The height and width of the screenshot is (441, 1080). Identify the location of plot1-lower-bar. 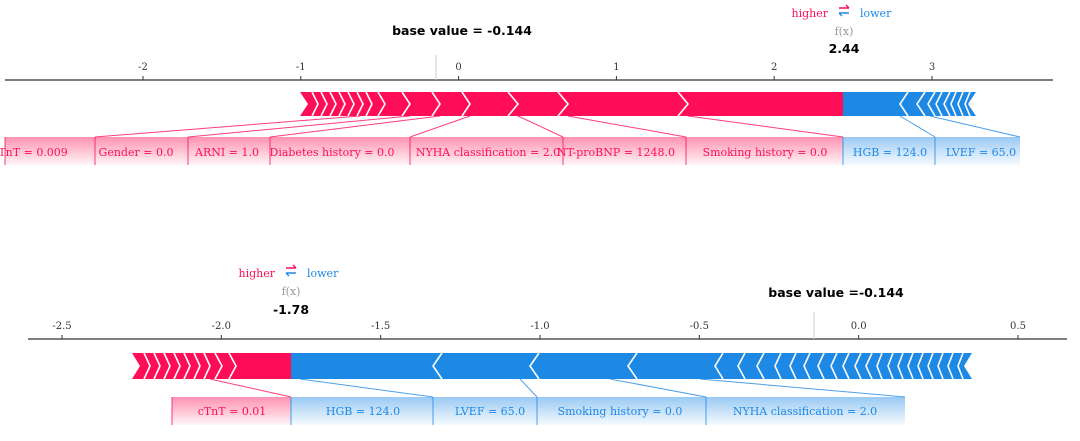
(909, 104).